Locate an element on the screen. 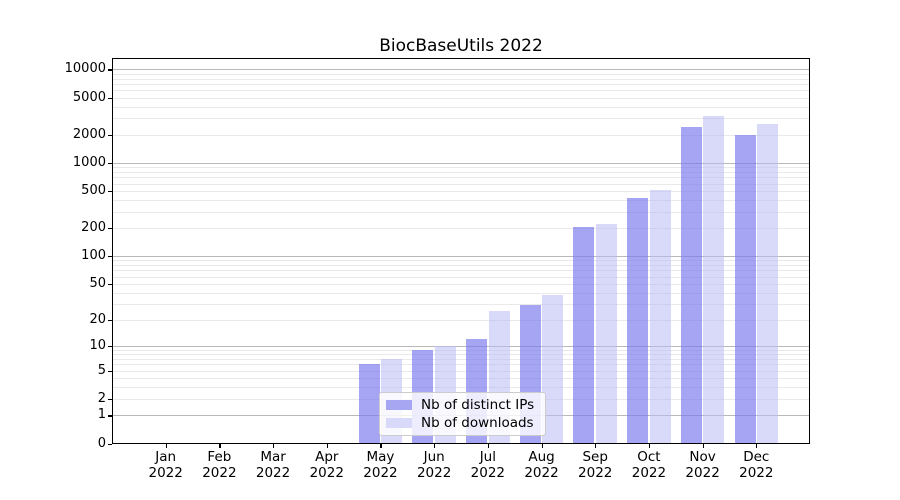 Image resolution: width=900 pixels, height=500 pixels. y-tick-label: 5000 is located at coordinates (89, 97).